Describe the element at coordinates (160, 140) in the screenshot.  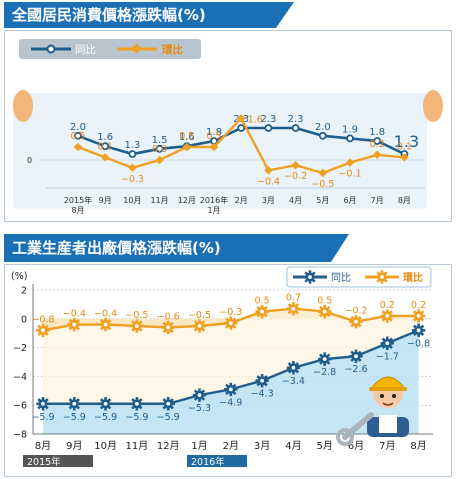
I see `cpi-yoy-data-label: 1.5` at that location.